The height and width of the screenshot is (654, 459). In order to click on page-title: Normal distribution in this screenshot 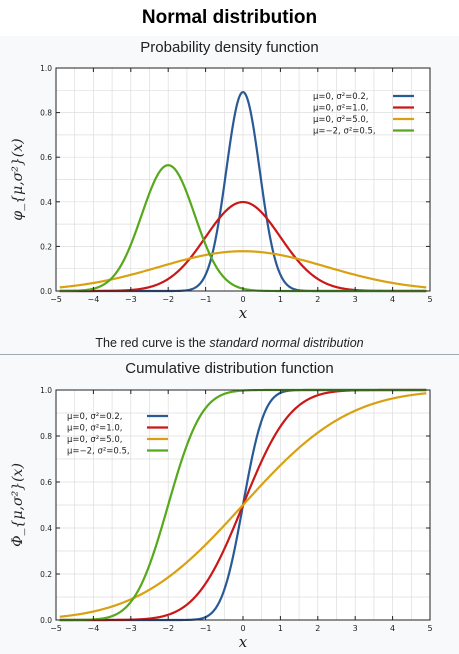, I will do `click(229, 18)`.